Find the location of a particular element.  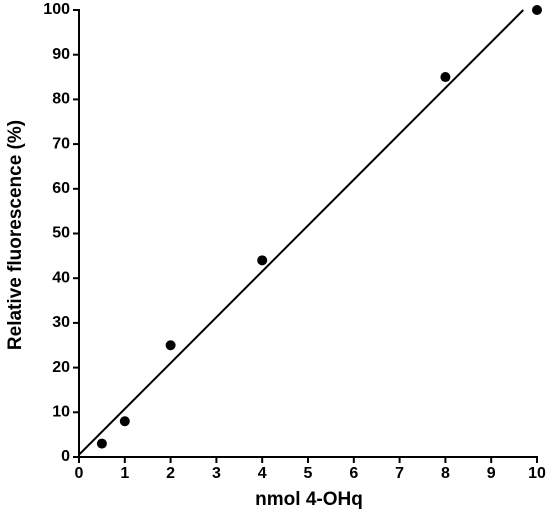

y-tick-label: 0 is located at coordinates (65, 456).